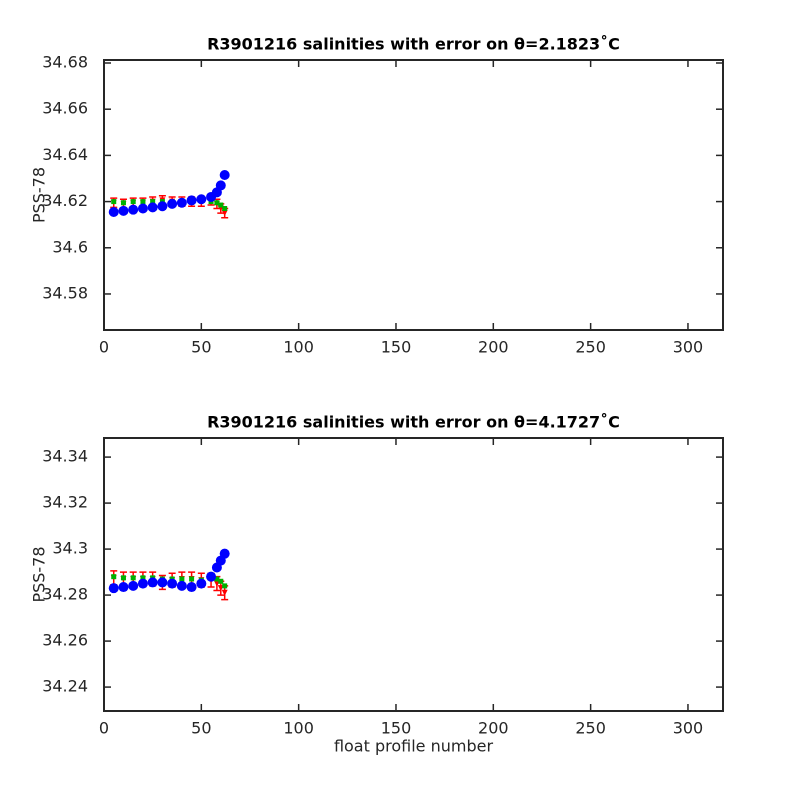 The width and height of the screenshot is (800, 800). What do you see at coordinates (65, 200) in the screenshot?
I see `y-tick-label: 34.62` at bounding box center [65, 200].